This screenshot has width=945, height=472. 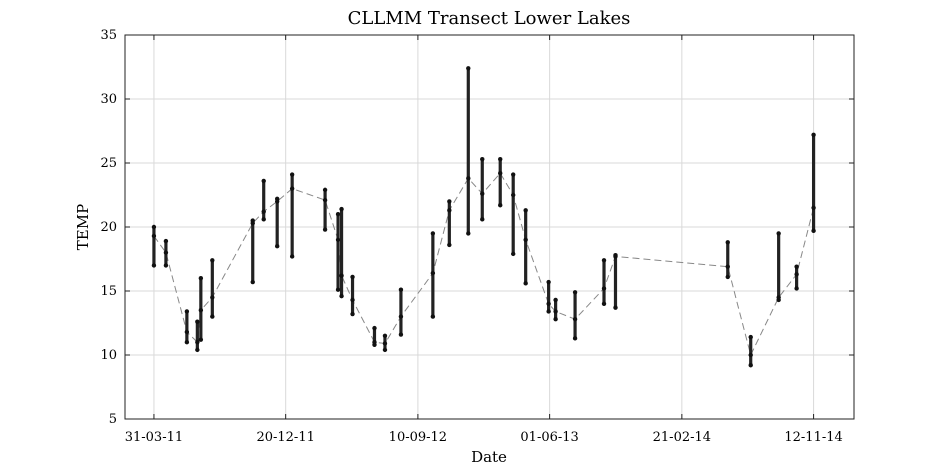 What do you see at coordinates (83, 227) in the screenshot?
I see `y-axis-label: TEMP` at bounding box center [83, 227].